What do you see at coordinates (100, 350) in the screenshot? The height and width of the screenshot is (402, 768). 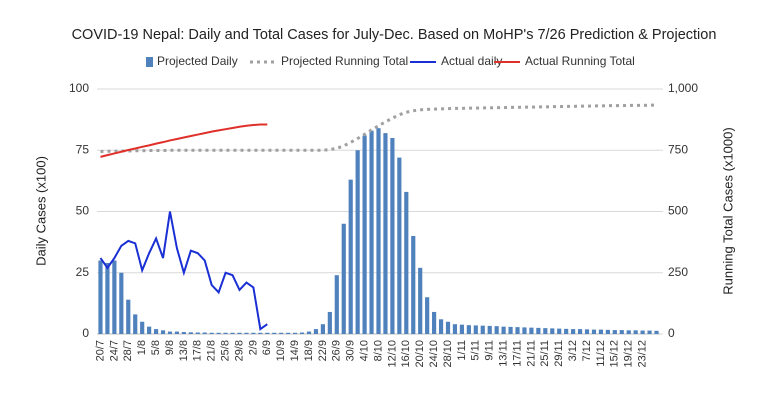 I see `x-tick-label: 20/7` at bounding box center [100, 350].